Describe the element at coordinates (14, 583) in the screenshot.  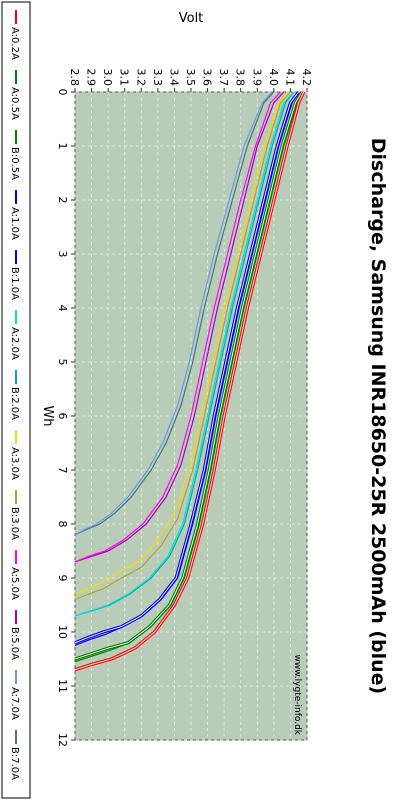
I see `legend-label: A:5.0A` at that location.